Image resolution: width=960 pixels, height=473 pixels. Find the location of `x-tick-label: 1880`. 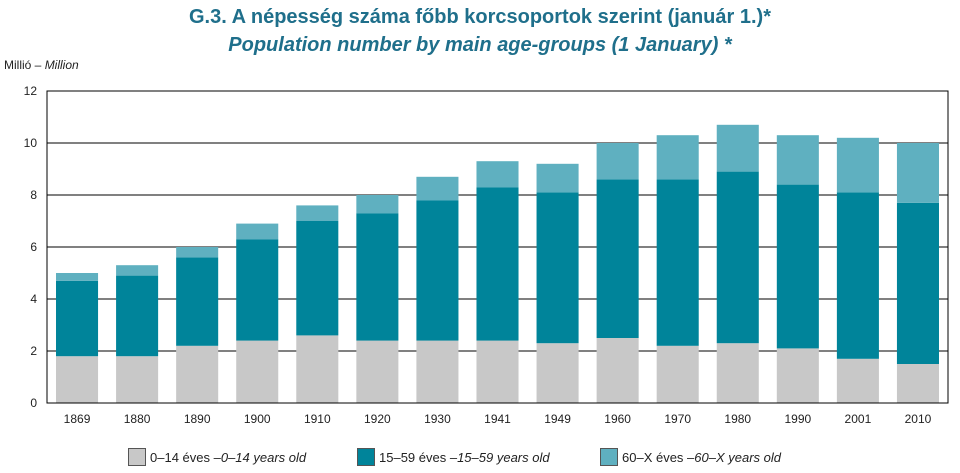

x-tick-label: 1880 is located at coordinates (137, 419).